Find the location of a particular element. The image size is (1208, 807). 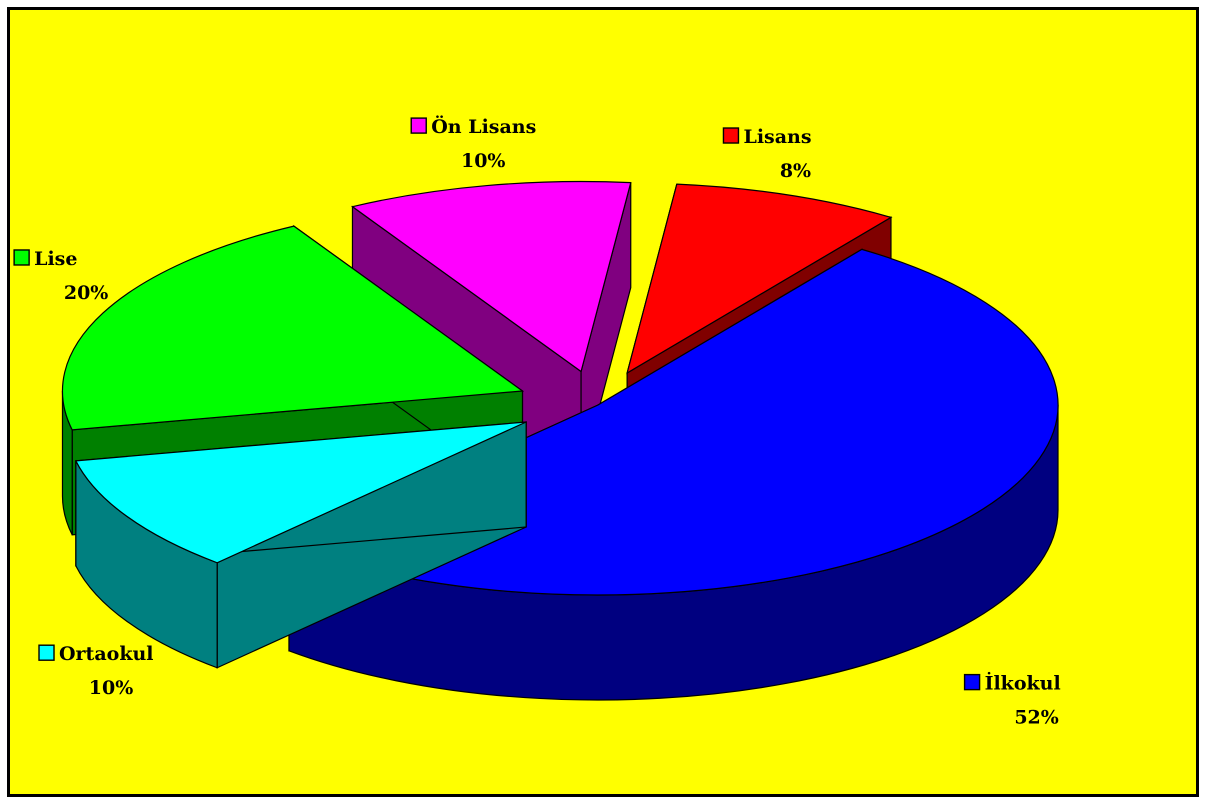

label-on-lisans: Ön Lisans 10% is located at coordinates (473, 143).